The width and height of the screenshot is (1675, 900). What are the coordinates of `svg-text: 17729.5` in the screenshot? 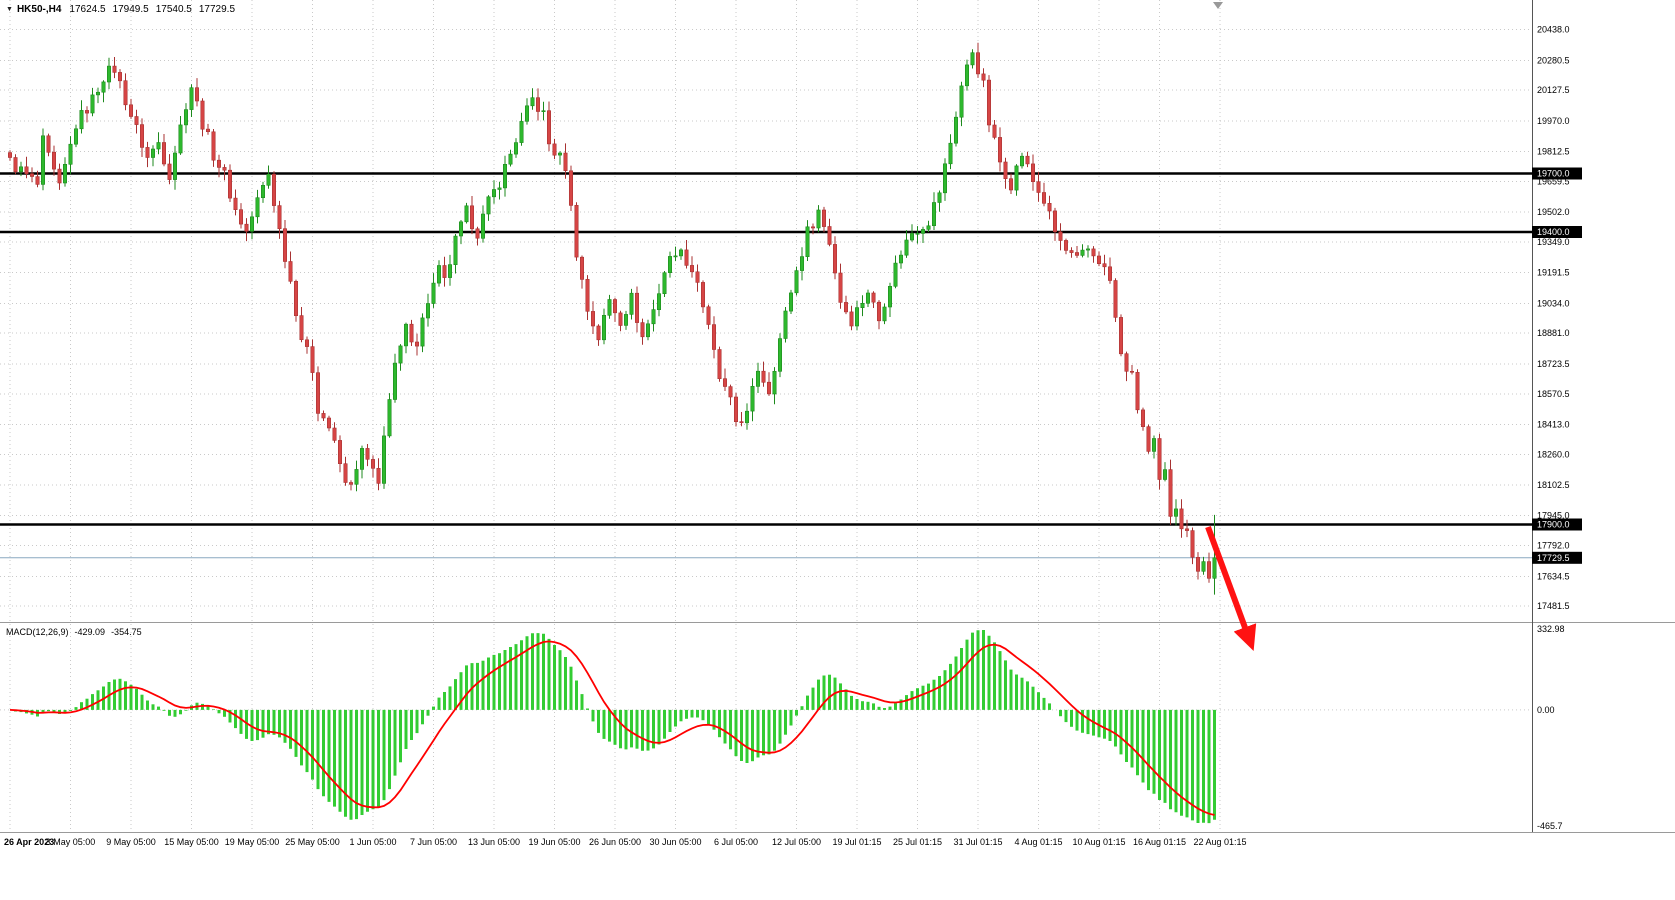 It's located at (1553, 558).